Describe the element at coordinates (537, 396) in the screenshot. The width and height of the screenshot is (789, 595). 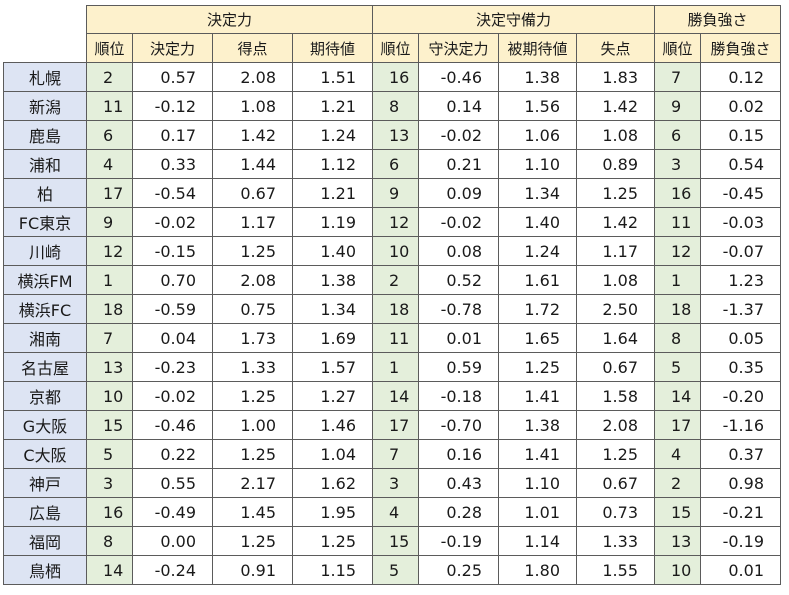
I see `expected-against-cell: 1.41` at that location.